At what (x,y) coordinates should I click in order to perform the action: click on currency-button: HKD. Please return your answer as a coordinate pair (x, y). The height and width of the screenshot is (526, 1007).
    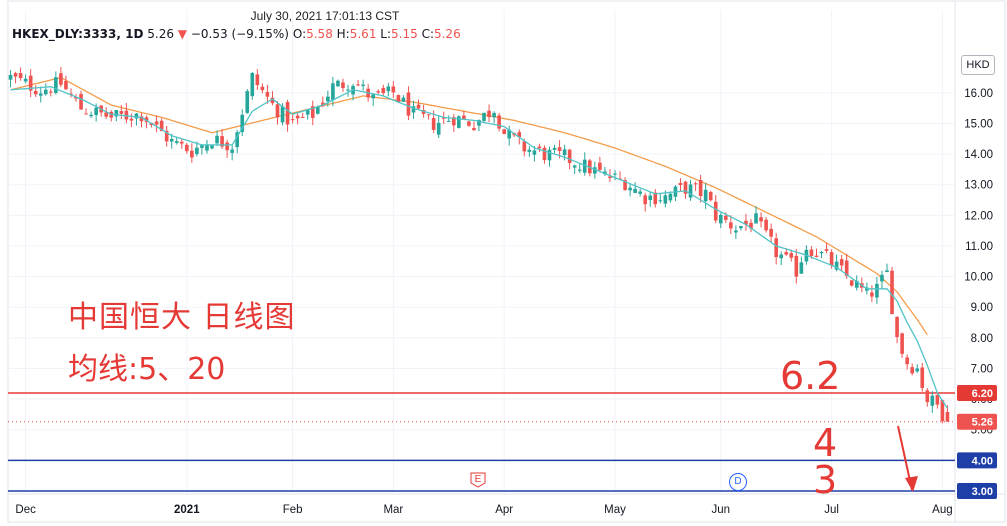
    Looking at the image, I should click on (978, 65).